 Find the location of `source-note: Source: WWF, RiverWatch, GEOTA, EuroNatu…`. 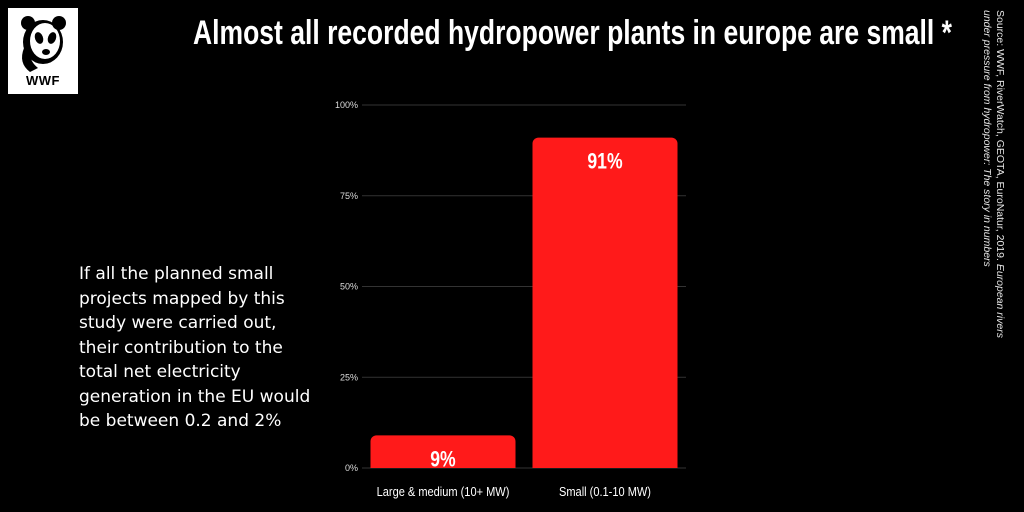

source-note: Source: WWF, RiverWatch, GEOTA, EuroNatu… is located at coordinates (993, 175).